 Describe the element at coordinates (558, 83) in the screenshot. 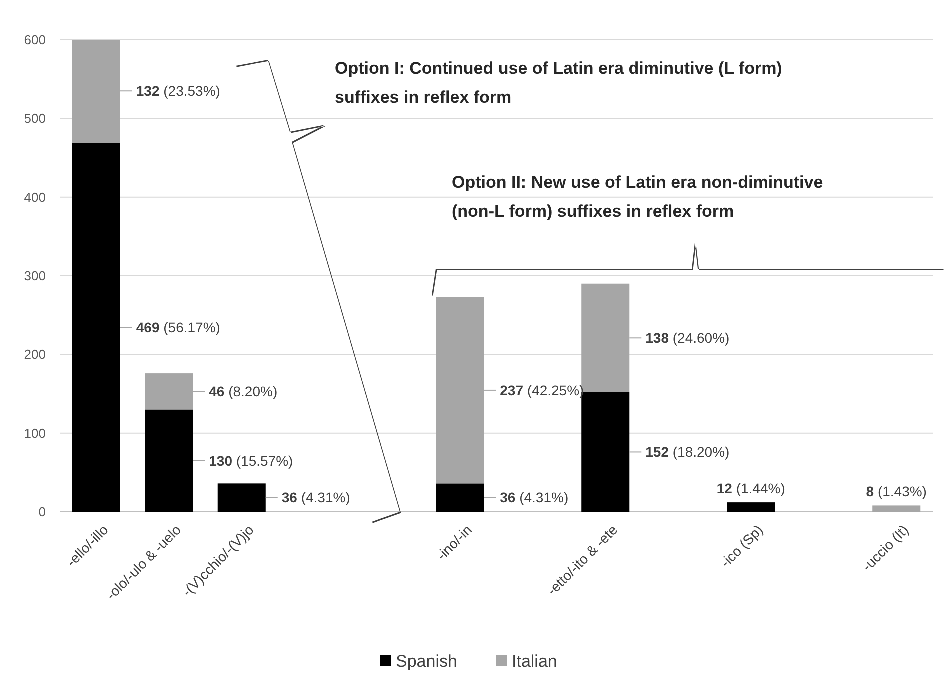

I see `annotation: Option I: Continued use of Latin era diminutive (L form) suffixes in reflex form` at that location.